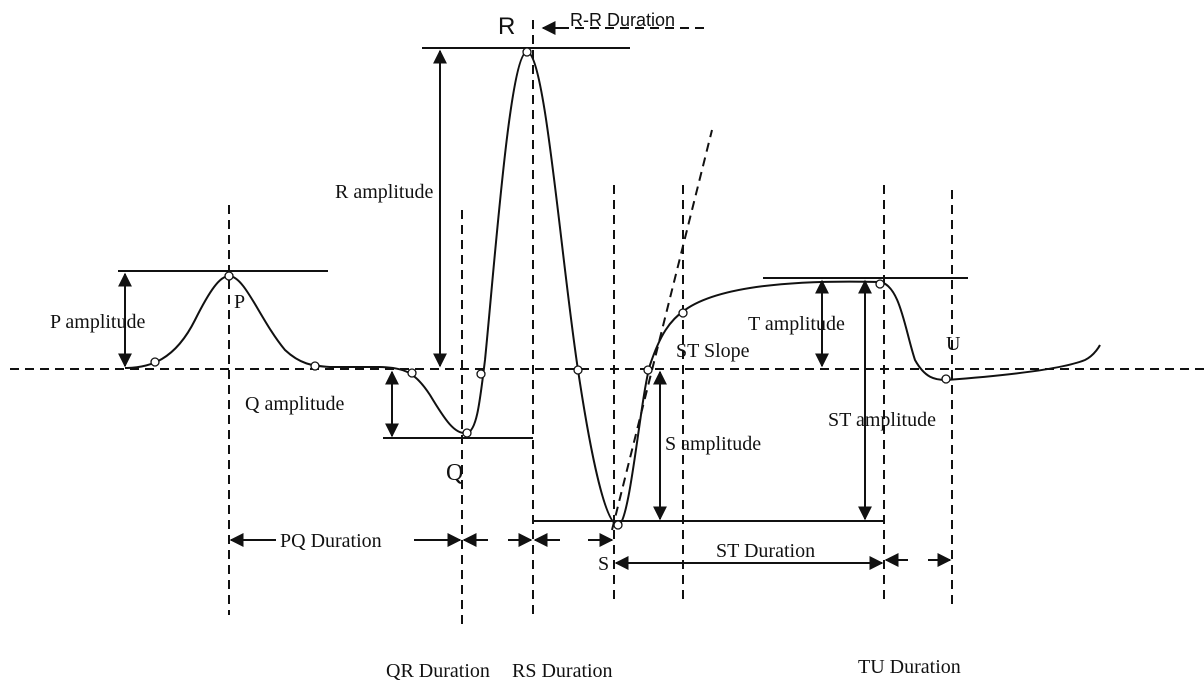 This screenshot has height=690, width=1204. I want to click on label: Q amplitude, so click(295, 404).